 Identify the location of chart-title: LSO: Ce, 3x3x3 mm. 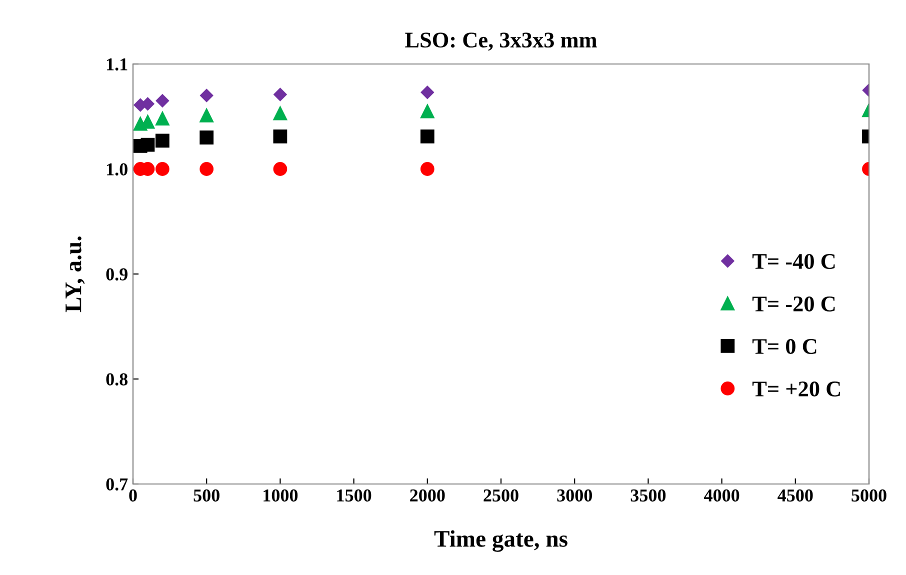
(501, 41).